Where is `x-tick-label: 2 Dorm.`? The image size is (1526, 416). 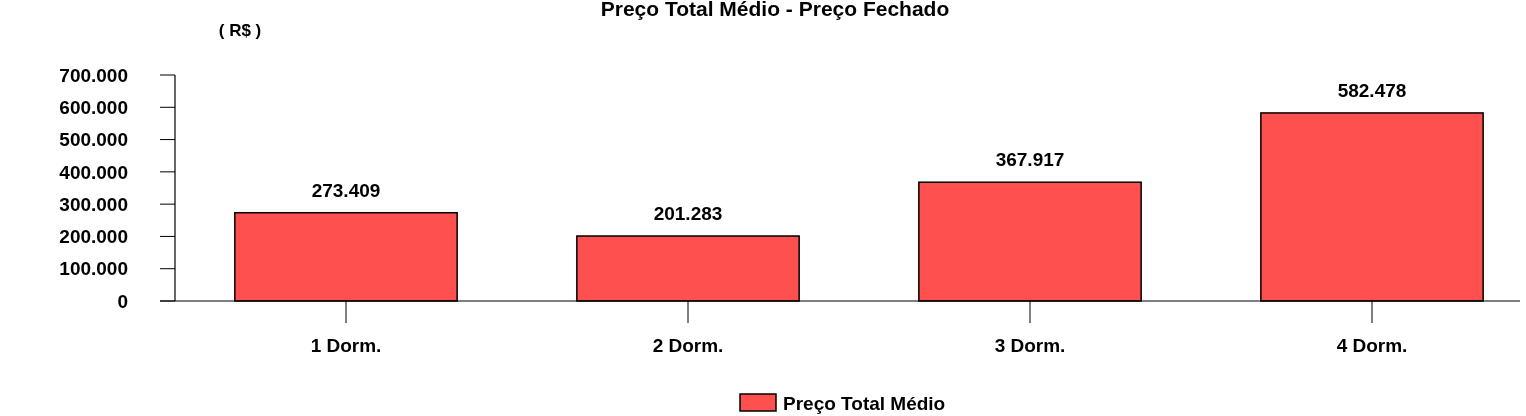
x-tick-label: 2 Dorm. is located at coordinates (688, 345).